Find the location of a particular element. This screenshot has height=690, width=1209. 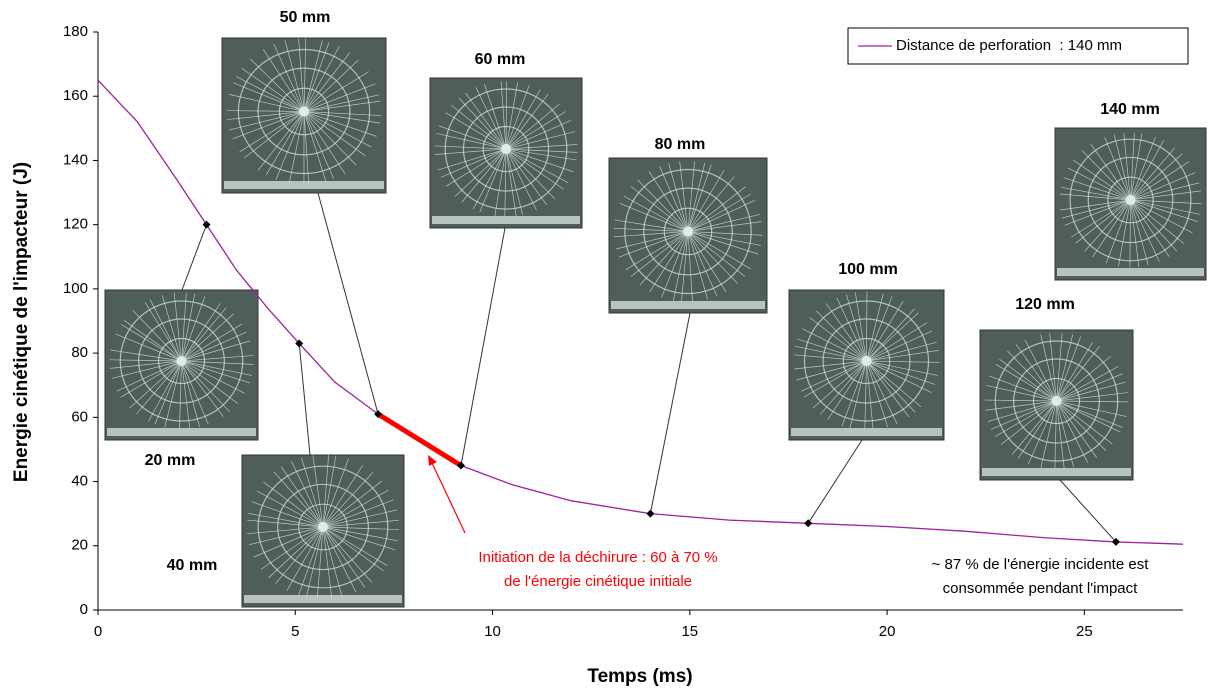

x-tick-label: 10 is located at coordinates (492, 631).